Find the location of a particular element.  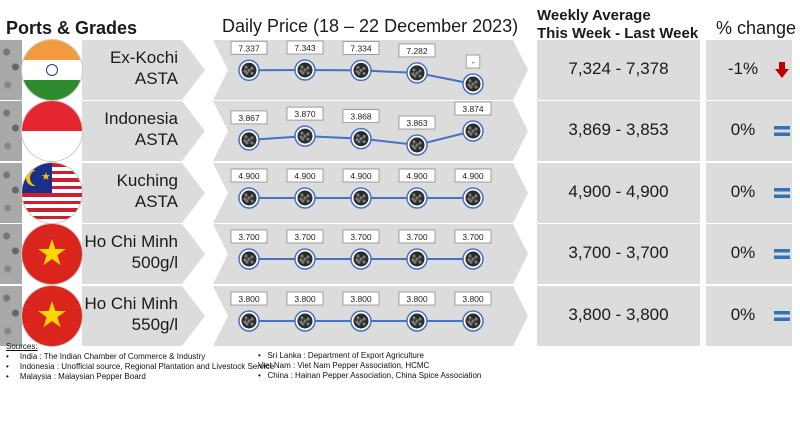

source-item: • Malaysia : Malaysian Pepper Board is located at coordinates (76, 376).